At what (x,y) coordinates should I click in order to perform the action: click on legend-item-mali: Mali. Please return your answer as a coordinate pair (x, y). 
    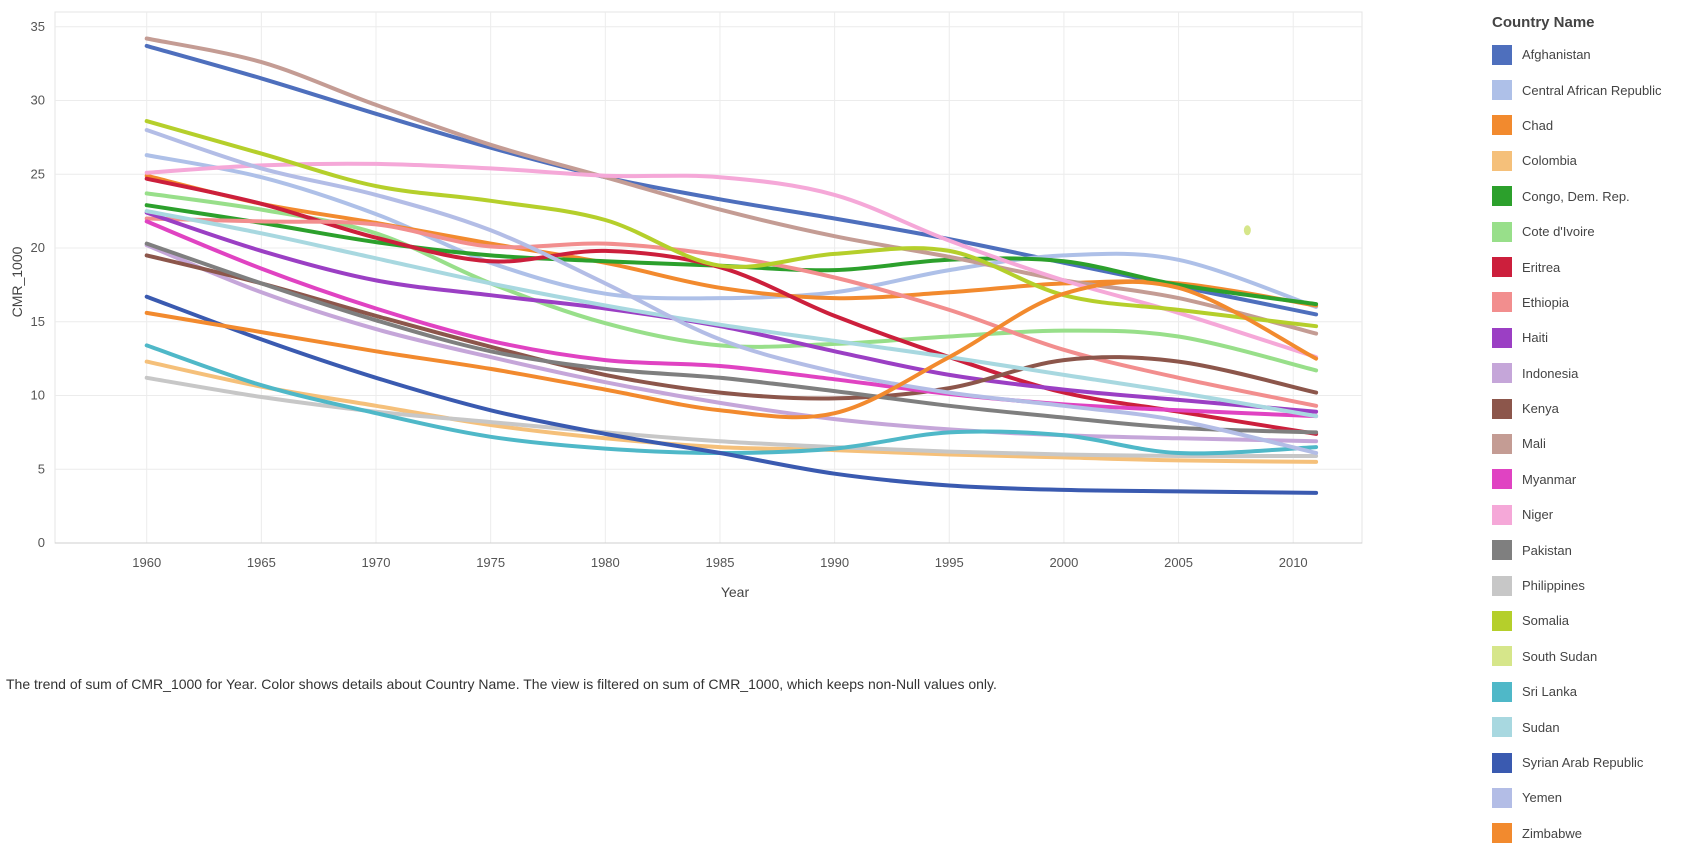
    Looking at the image, I should click on (1594, 443).